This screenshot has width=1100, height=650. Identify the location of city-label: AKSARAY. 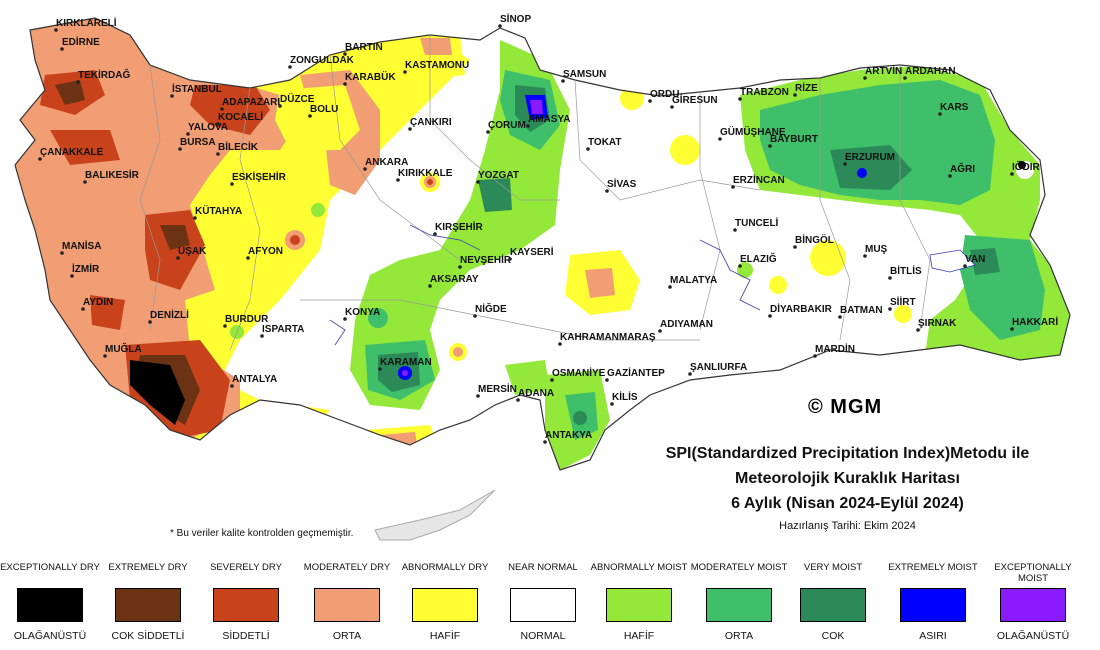
(454, 279).